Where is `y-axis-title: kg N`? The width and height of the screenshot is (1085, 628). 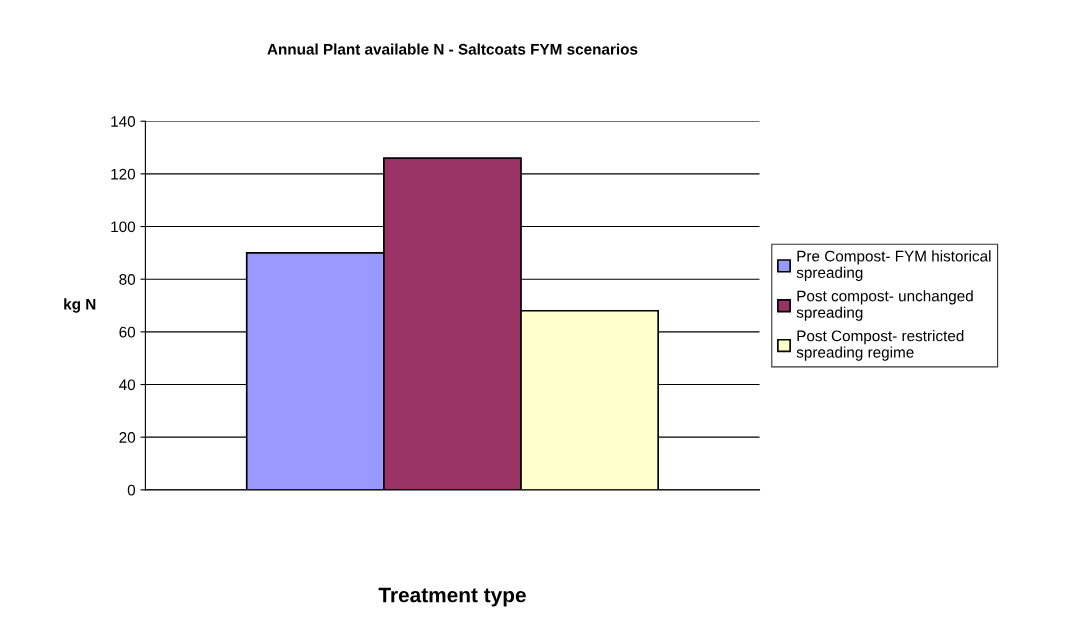 y-axis-title: kg N is located at coordinates (80, 305).